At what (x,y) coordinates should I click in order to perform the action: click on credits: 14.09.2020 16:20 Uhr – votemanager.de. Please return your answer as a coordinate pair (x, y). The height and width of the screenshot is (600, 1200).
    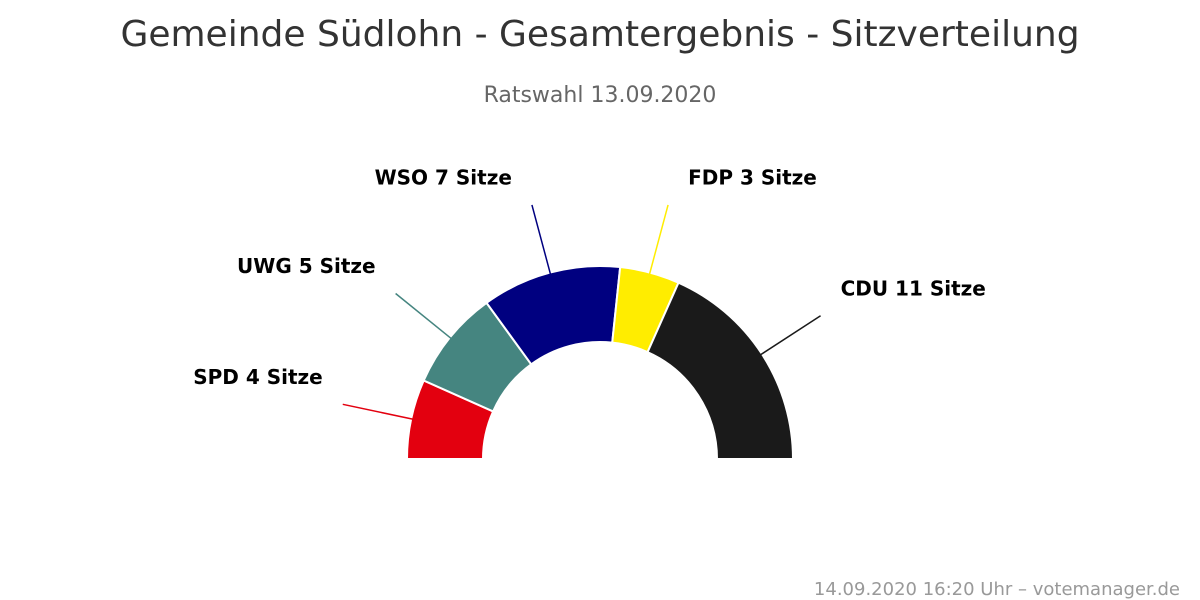
    Looking at the image, I should click on (997, 589).